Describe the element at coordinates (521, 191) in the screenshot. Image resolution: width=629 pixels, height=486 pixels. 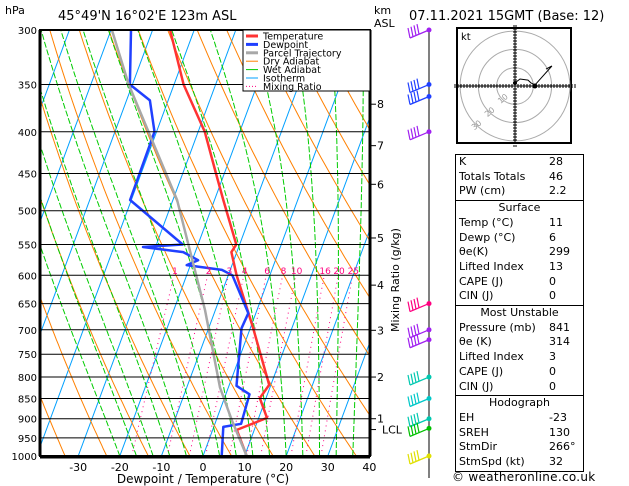
I see `index-row: PW (cm) 2.2` at that location.